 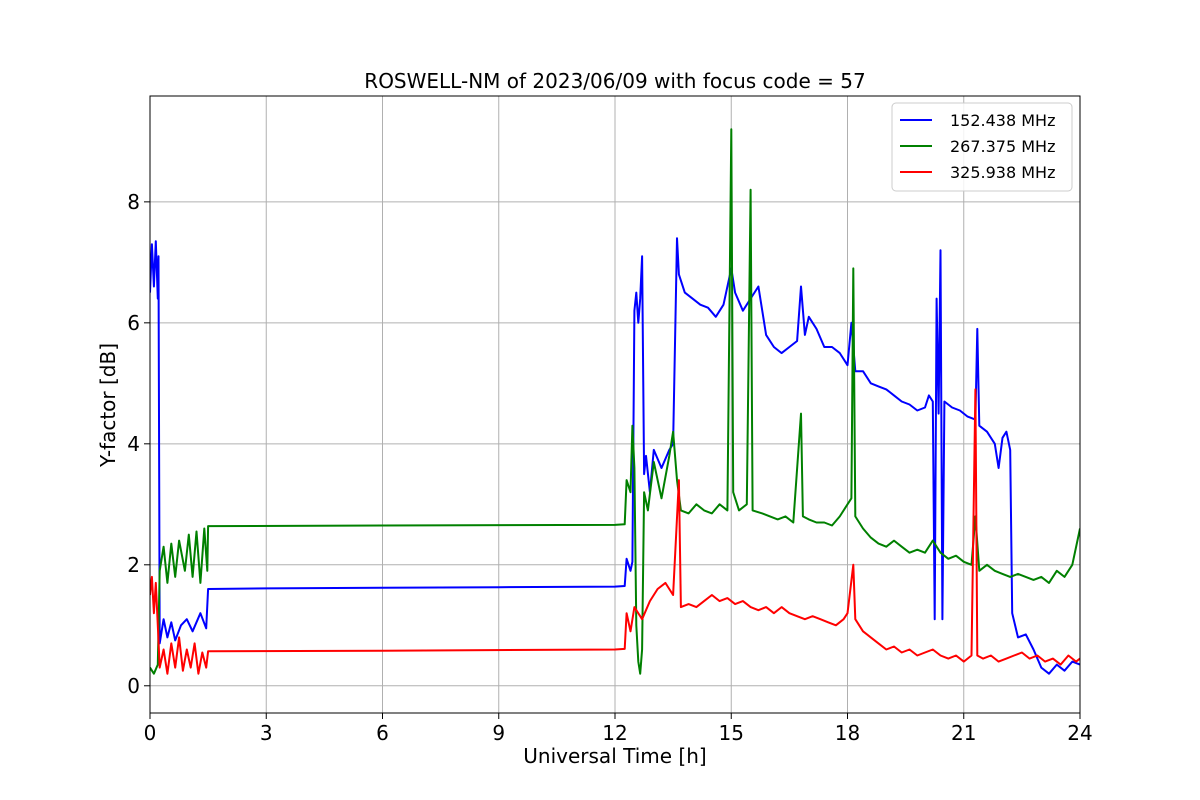 What do you see at coordinates (847, 733) in the screenshot?
I see `x-tick-label: 18` at bounding box center [847, 733].